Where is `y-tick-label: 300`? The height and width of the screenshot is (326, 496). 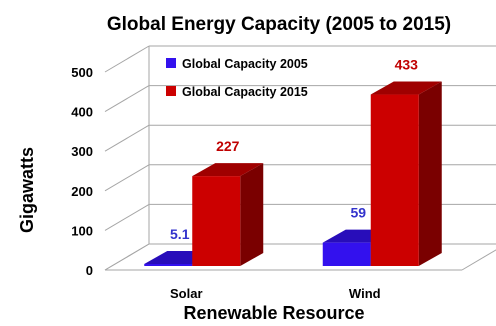
y-tick-label: 300 is located at coordinates (82, 151).